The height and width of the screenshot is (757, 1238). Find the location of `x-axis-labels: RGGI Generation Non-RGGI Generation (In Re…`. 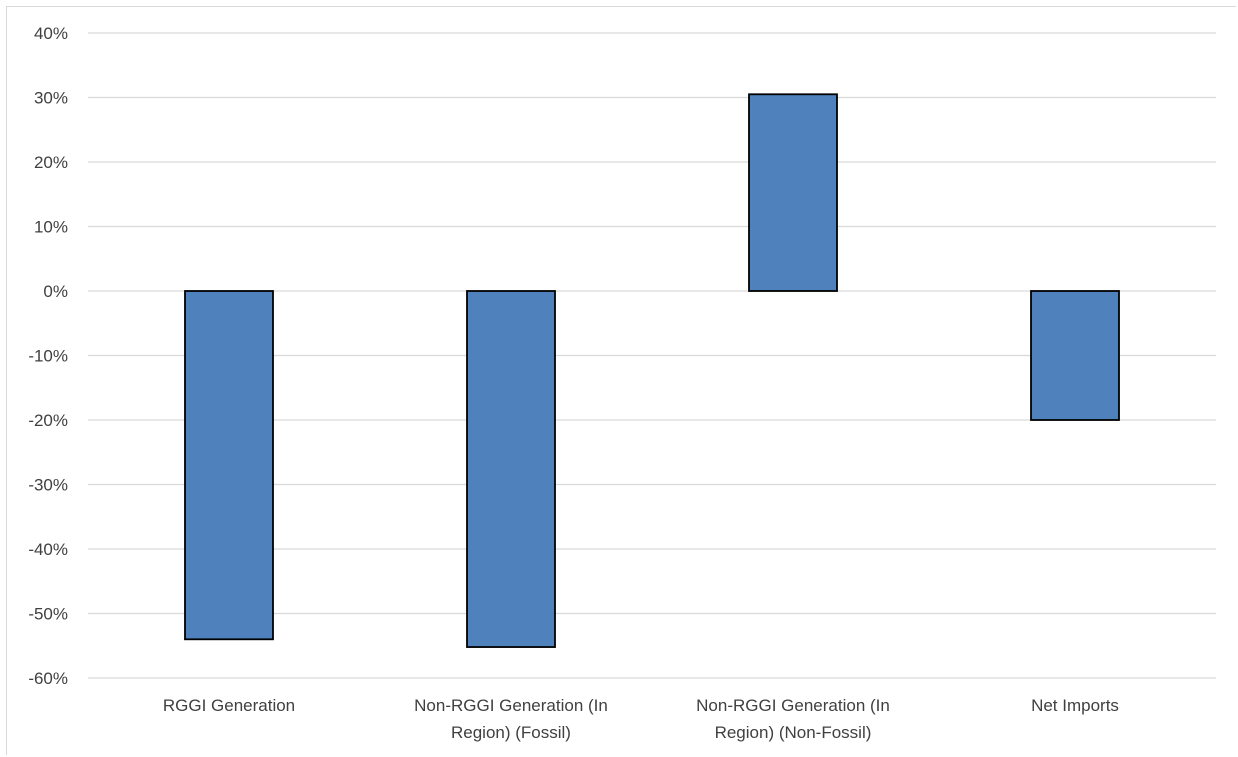

x-axis-labels: RGGI Generation Non-RGGI Generation (In Re… is located at coordinates (641, 719).